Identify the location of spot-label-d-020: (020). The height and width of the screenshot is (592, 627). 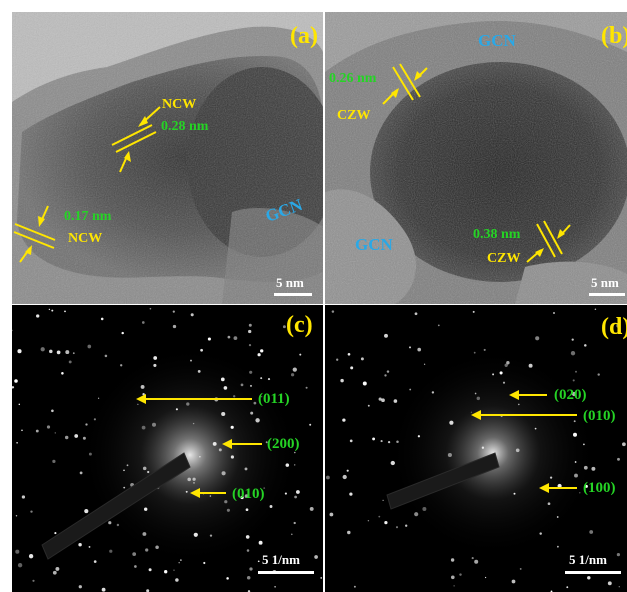
(570, 395).